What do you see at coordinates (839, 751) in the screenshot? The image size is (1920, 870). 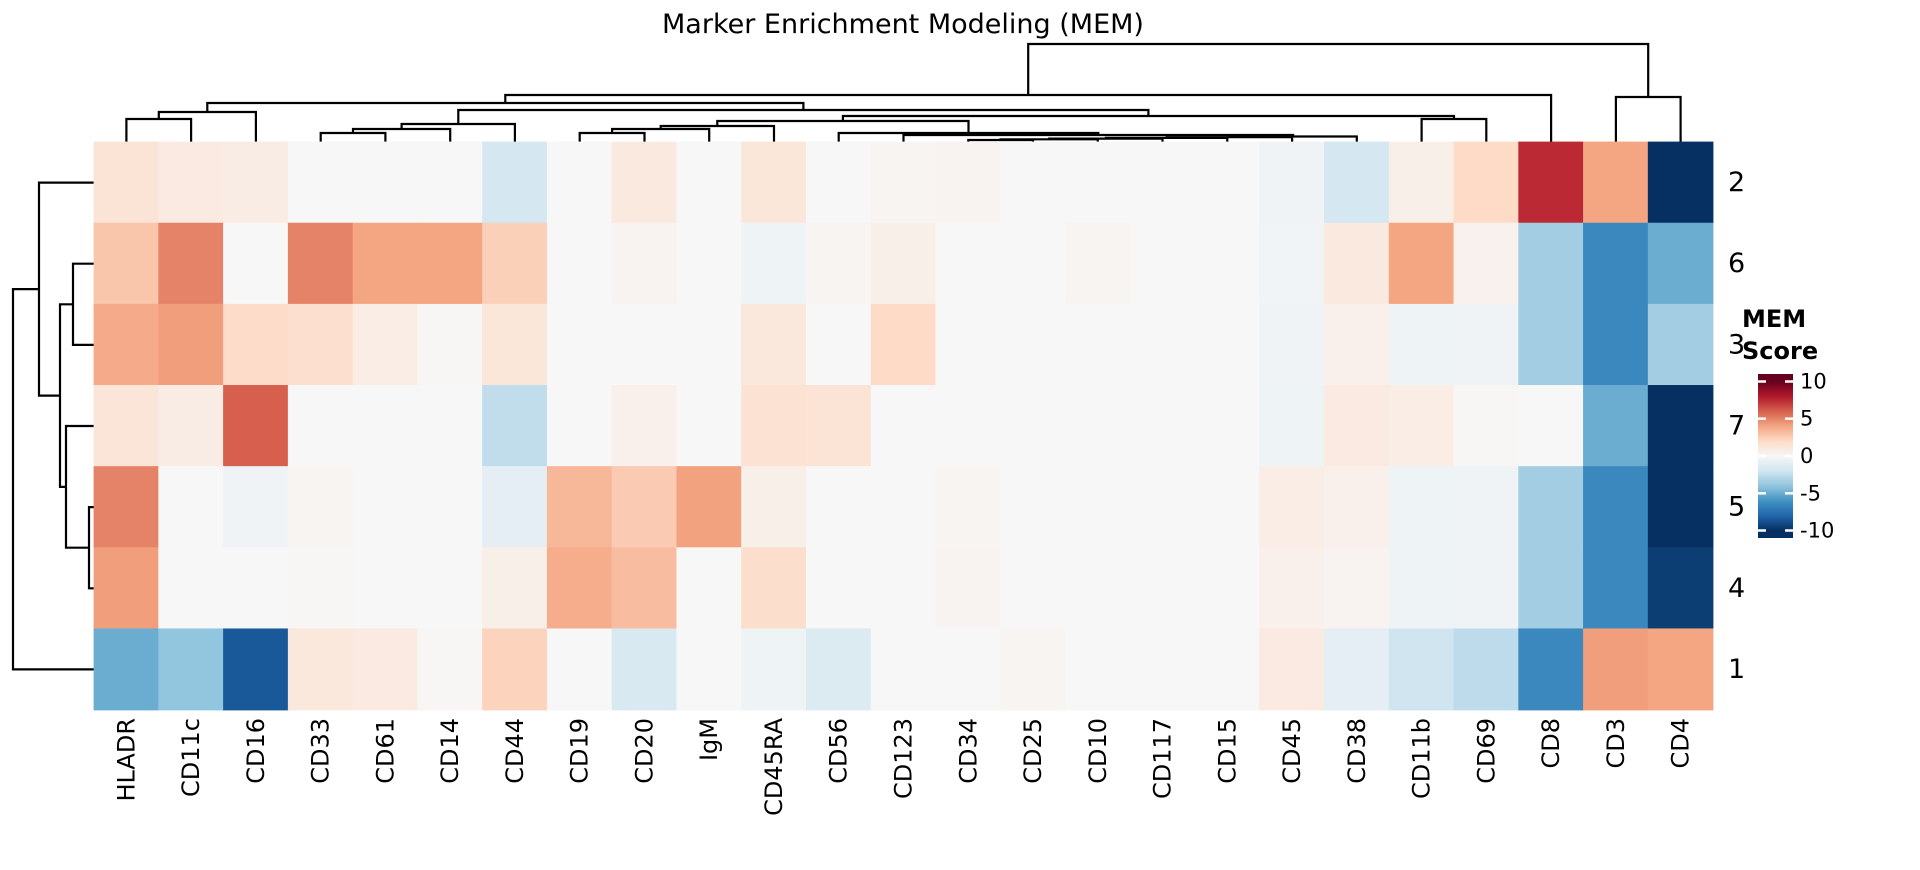 I see `column-label: CD56` at bounding box center [839, 751].